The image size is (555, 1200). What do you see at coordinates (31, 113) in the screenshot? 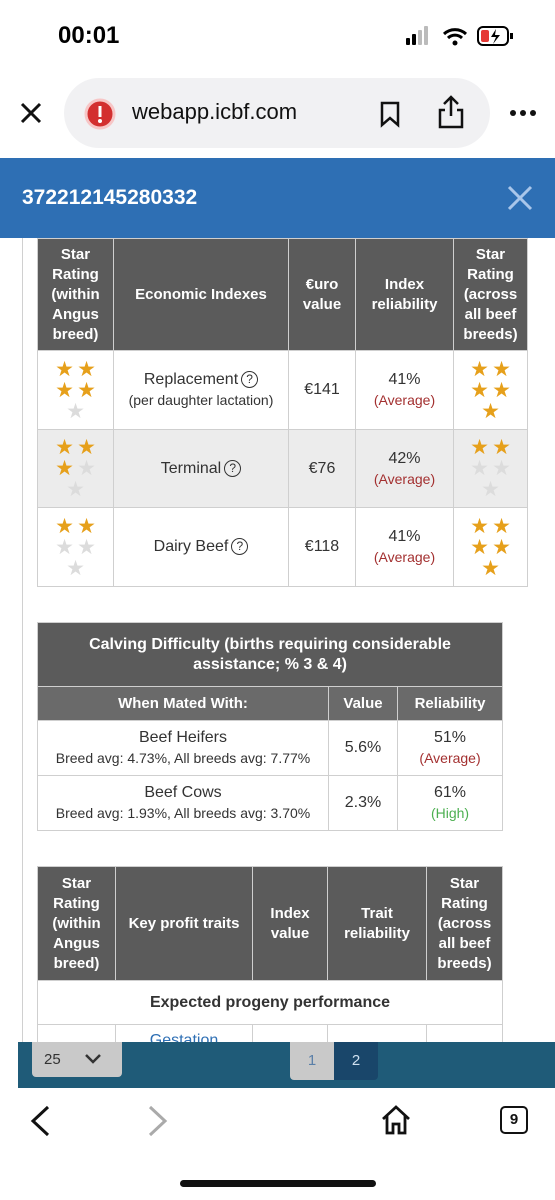
I see `close-tab-button` at bounding box center [31, 113].